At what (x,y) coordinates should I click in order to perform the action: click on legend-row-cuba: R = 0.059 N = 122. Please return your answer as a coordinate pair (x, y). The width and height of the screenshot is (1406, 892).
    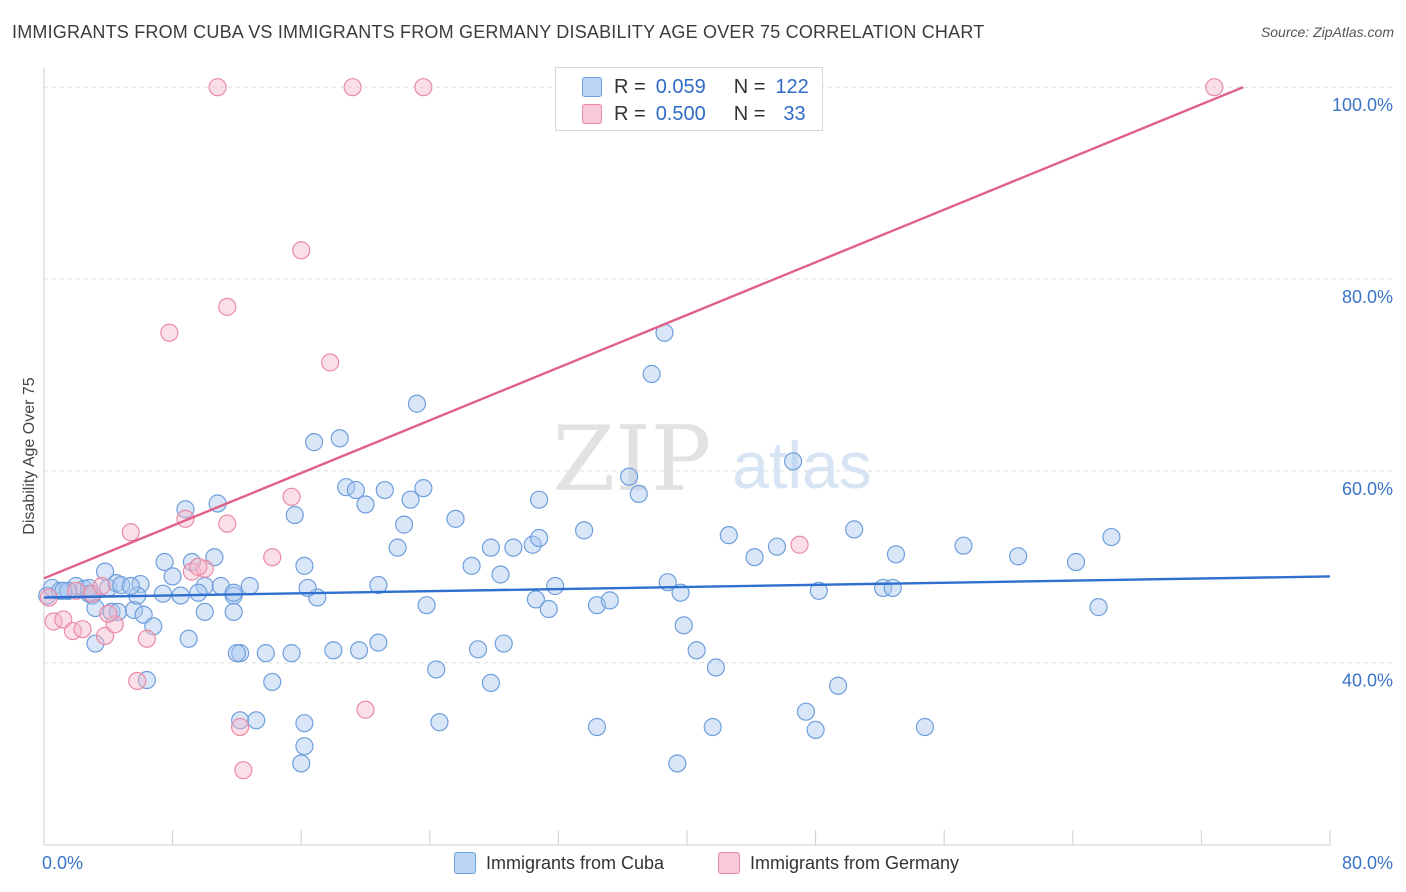
    Looking at the image, I should click on (695, 87).